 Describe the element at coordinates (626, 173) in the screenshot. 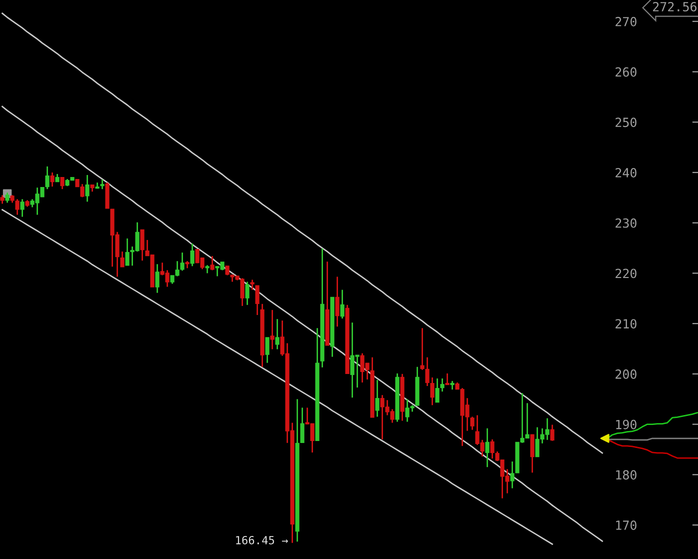

I see `y-tick-label: 240` at that location.